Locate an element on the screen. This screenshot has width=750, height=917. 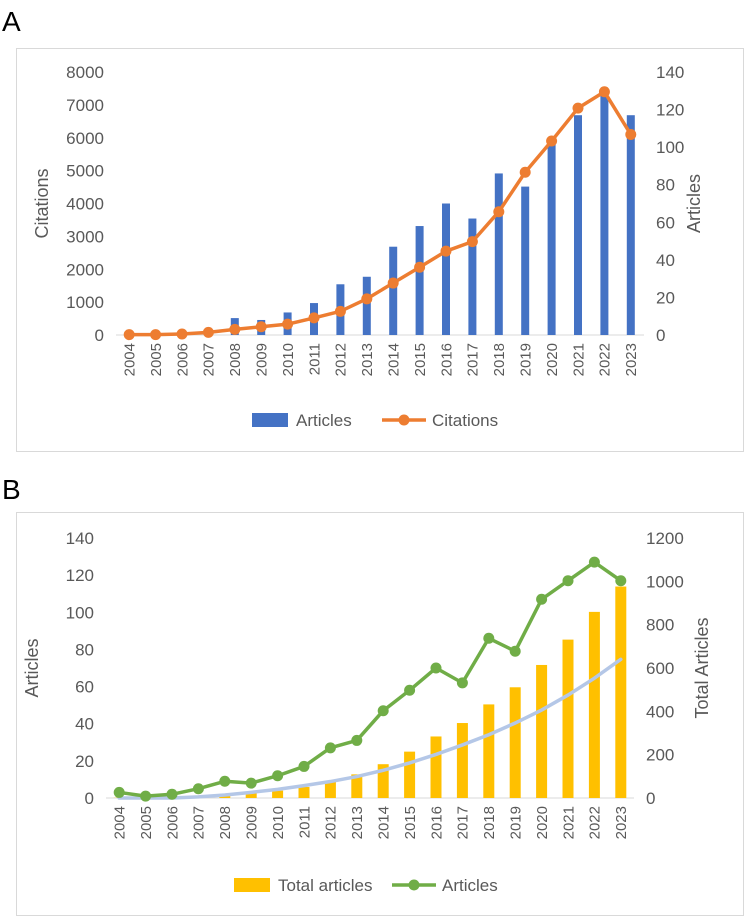
chart-b-x-tick-label: 2011 is located at coordinates (304, 822).